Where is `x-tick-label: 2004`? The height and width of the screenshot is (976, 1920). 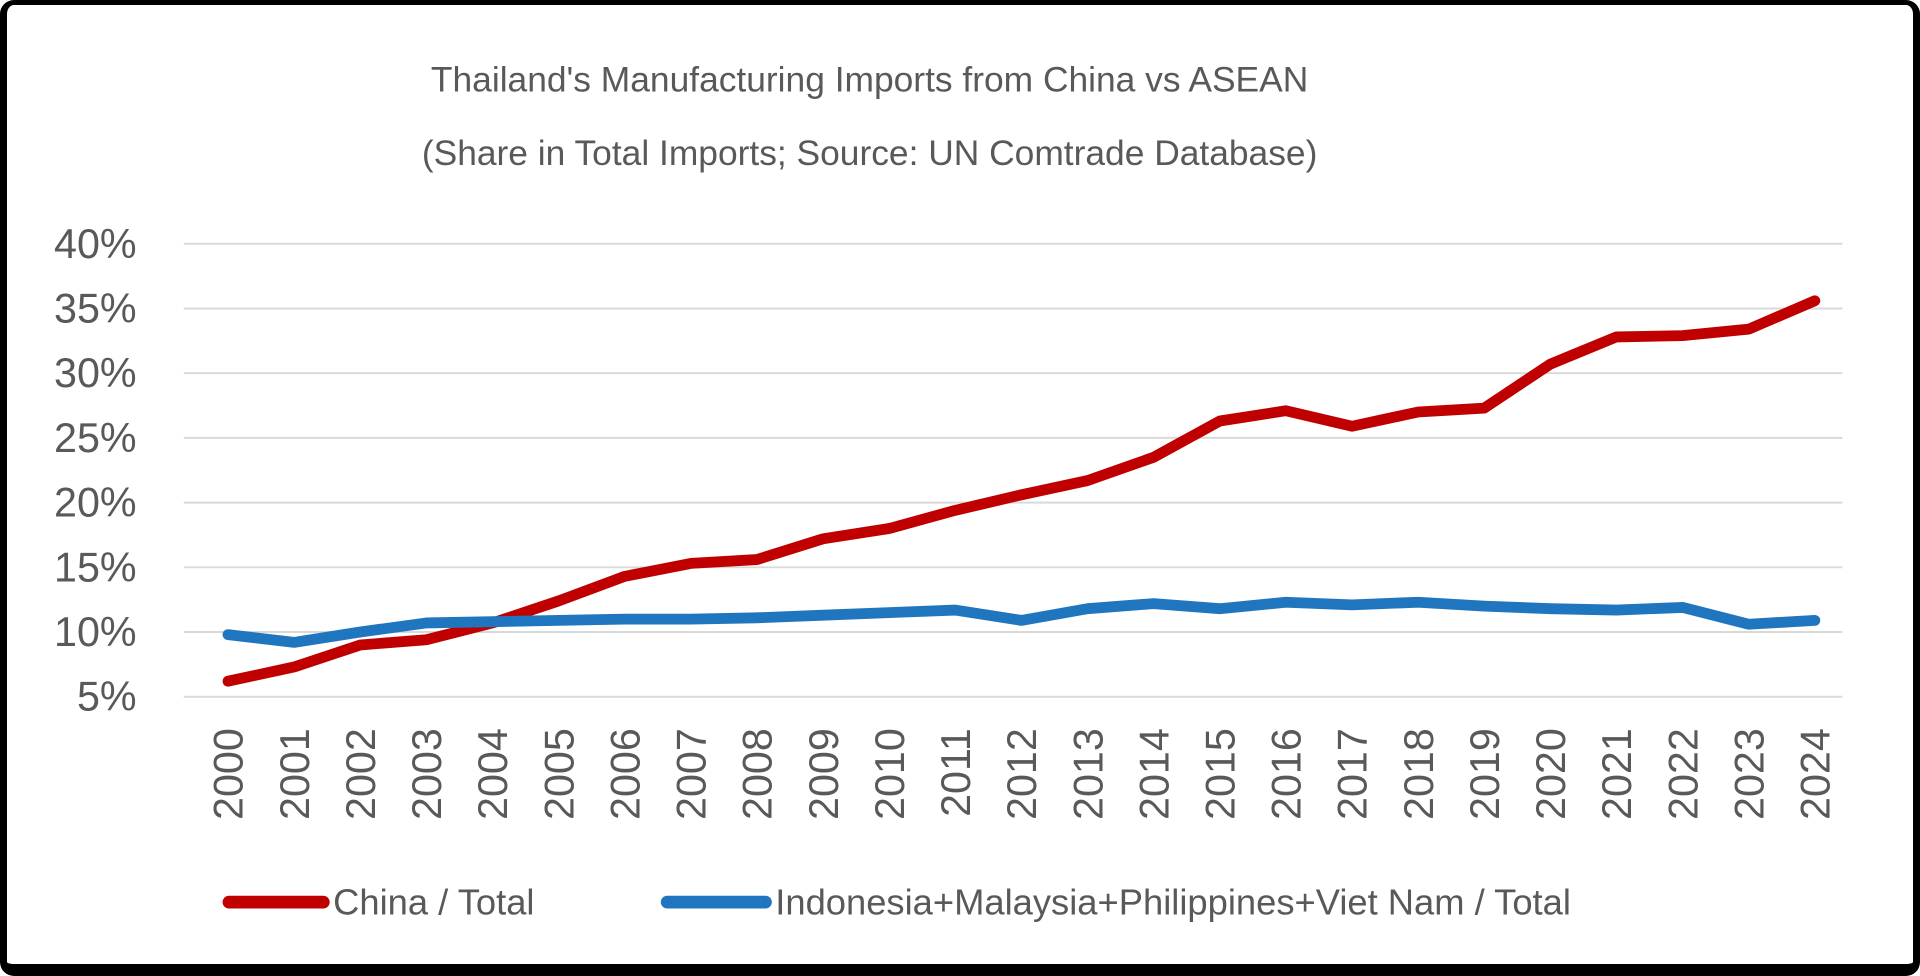
x-tick-label: 2004 is located at coordinates (493, 774).